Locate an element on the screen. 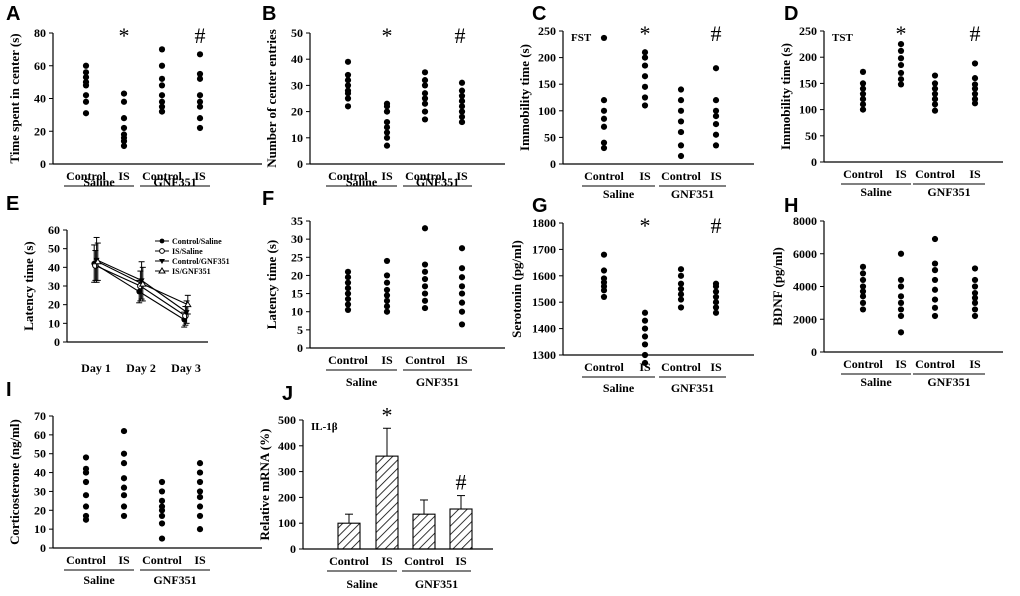 The height and width of the screenshot is (596, 1020). y-tick-label: 6000 is located at coordinates (805, 254).